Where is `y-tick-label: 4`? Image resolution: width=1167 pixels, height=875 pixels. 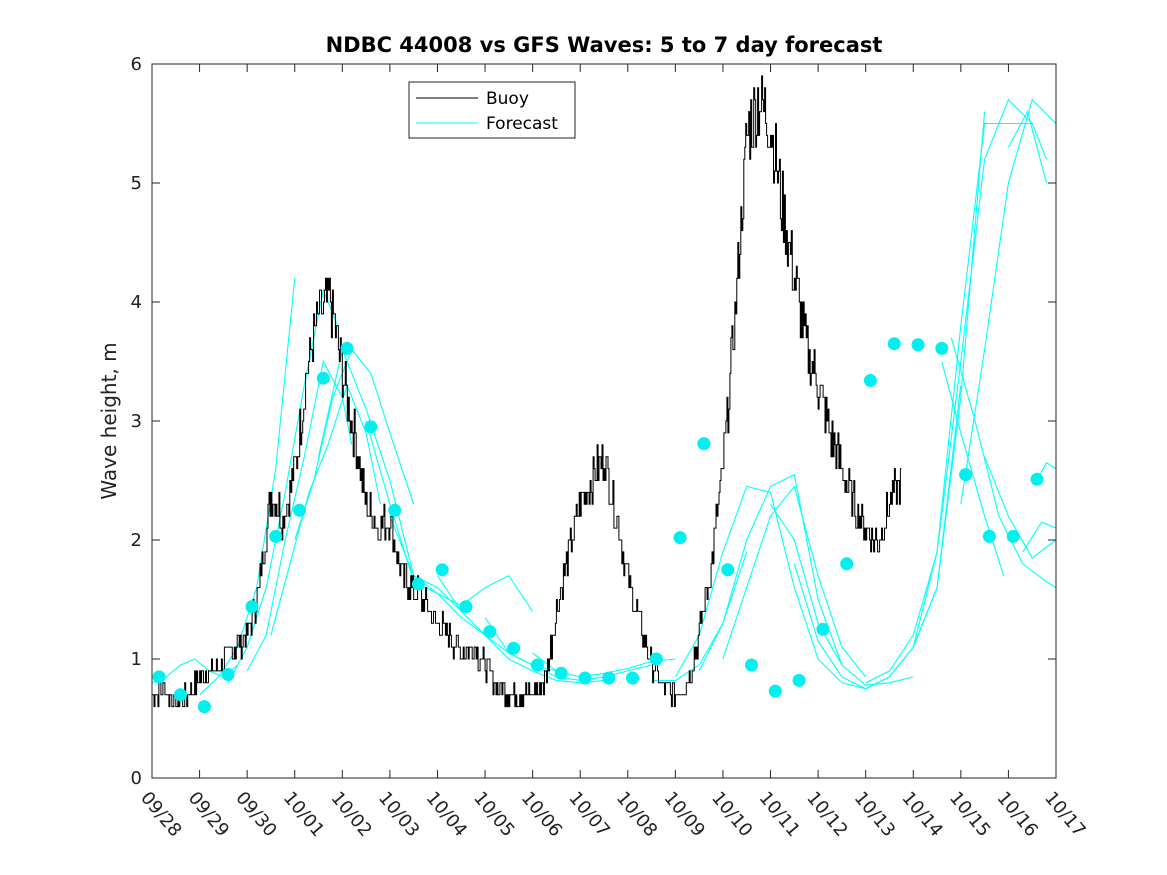 y-tick-label: 4 is located at coordinates (136, 302).